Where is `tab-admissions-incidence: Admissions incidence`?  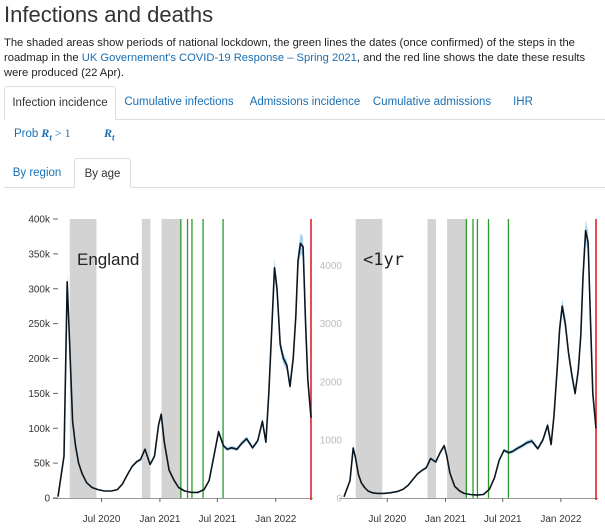
tab-admissions-incidence: Admissions incidence is located at coordinates (305, 102).